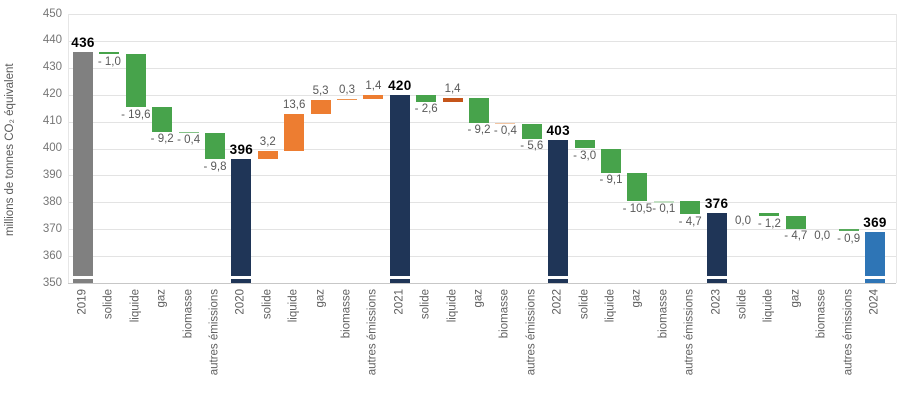  Describe the element at coordinates (896, 148) in the screenshot. I see `plot-right-border` at that location.